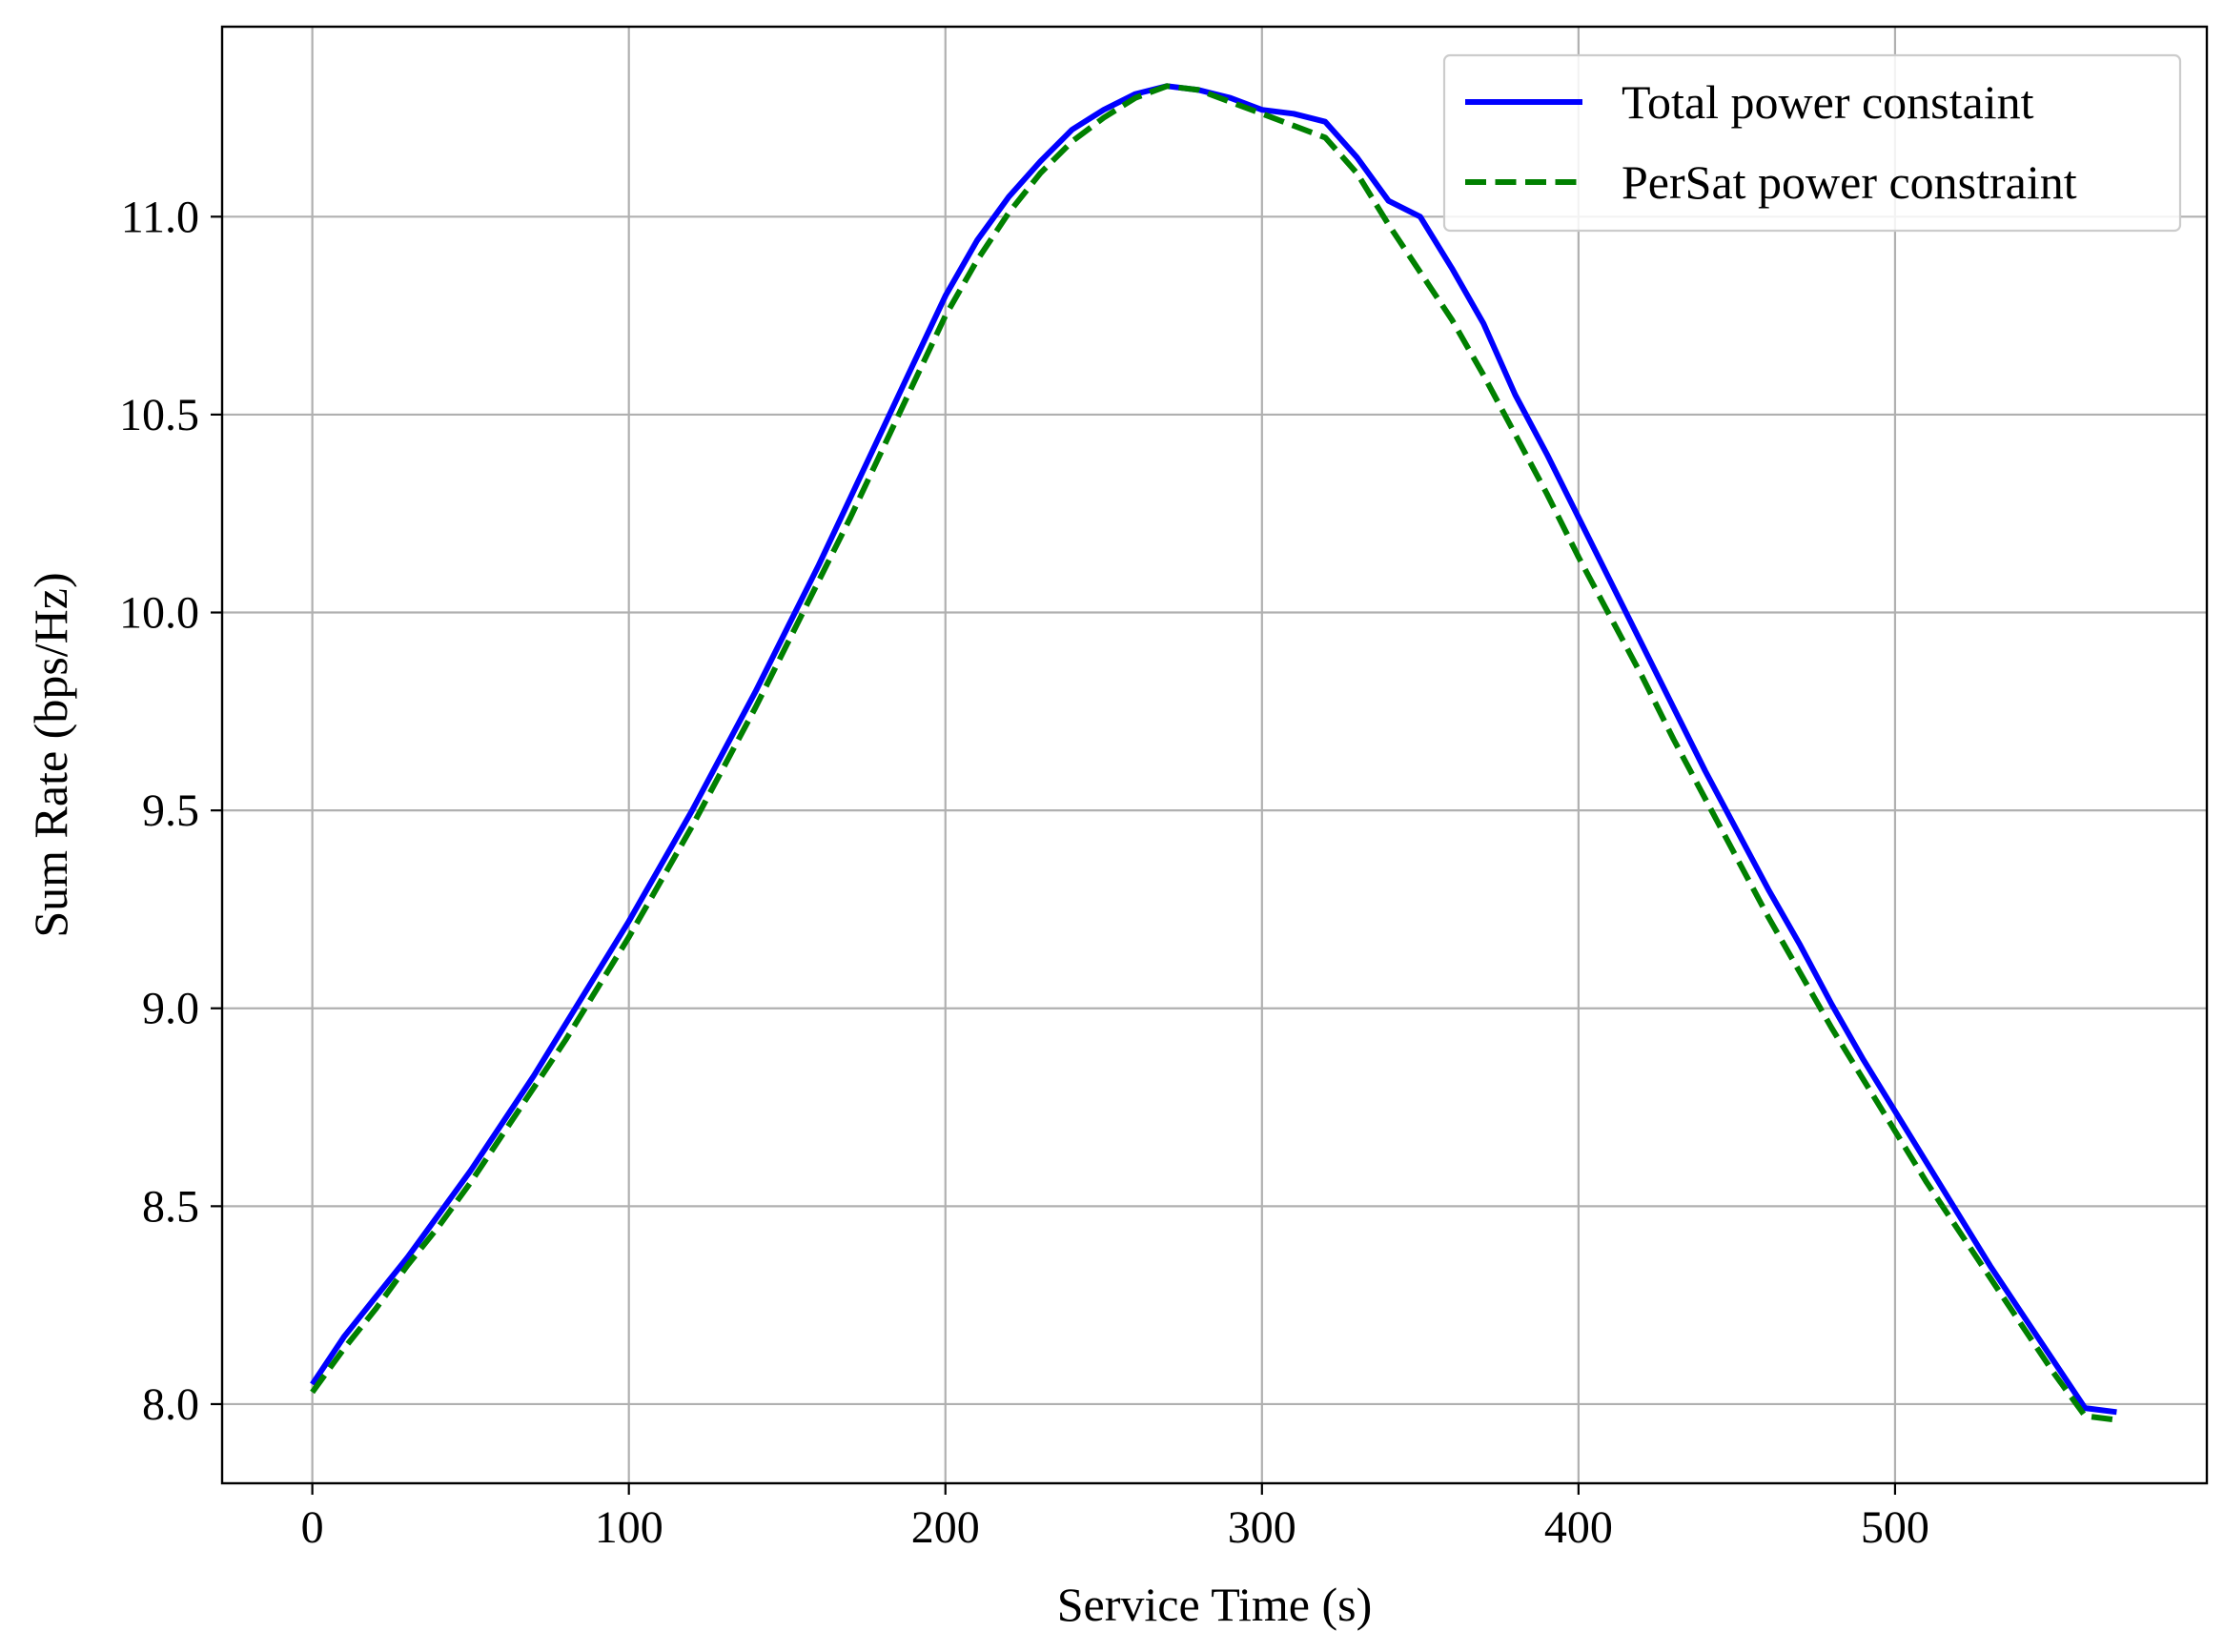 Image resolution: width=2224 pixels, height=1652 pixels. I want to click on y-tick-label: 10.5, so click(159, 415).